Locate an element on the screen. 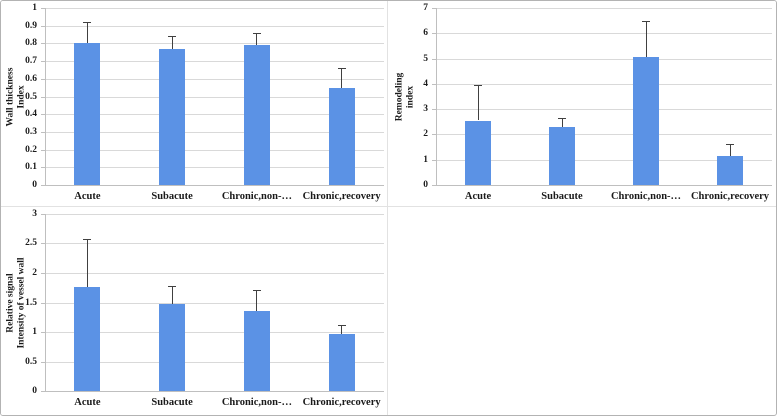  y-tick-label: 1 is located at coordinates (425, 159).